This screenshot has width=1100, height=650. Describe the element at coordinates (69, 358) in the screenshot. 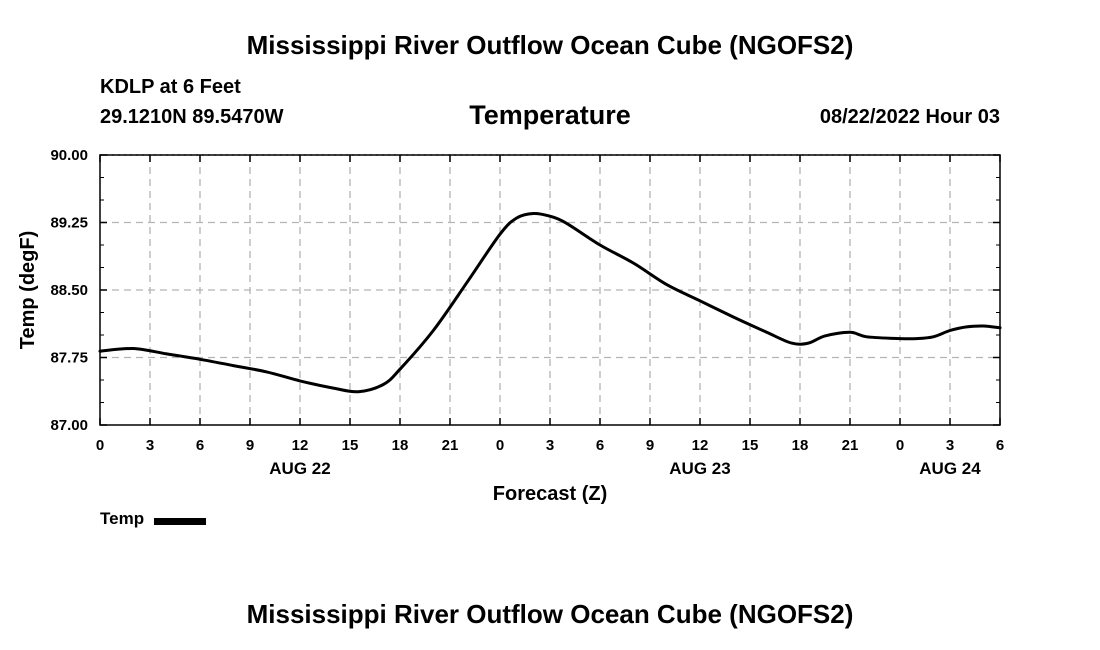

I see `y-tick-label: 87.75` at that location.